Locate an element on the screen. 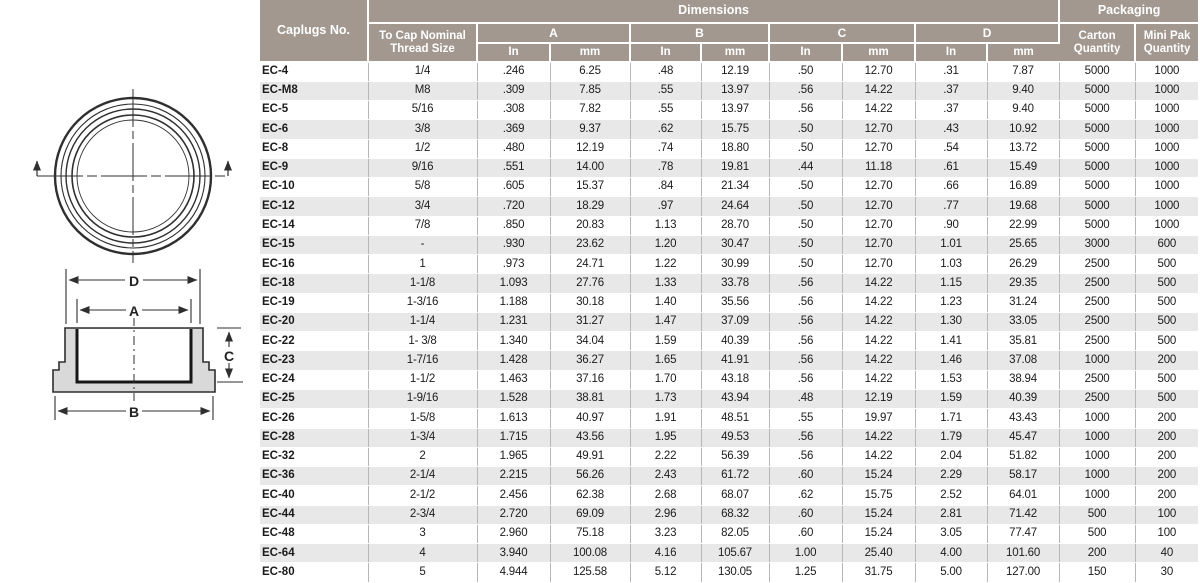 This screenshot has height=583, width=1200. value-cell: 36.27 is located at coordinates (590, 360).